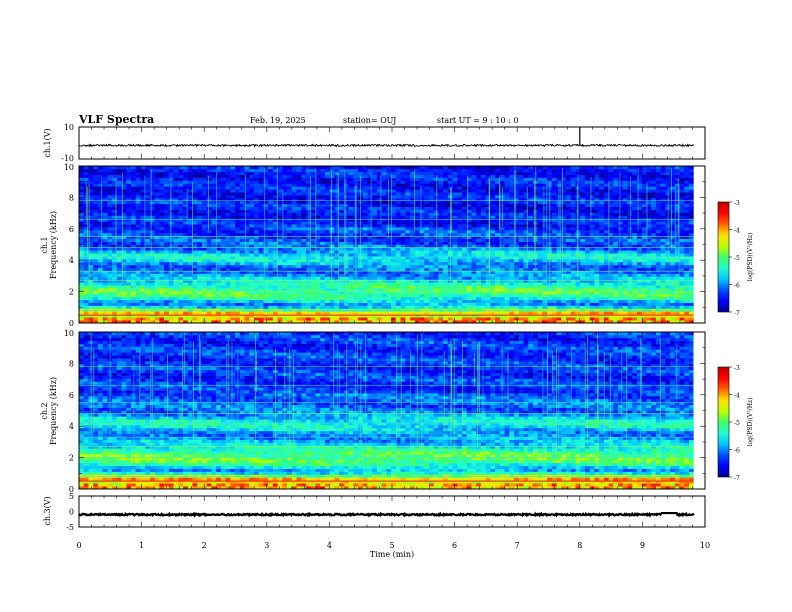 This screenshot has height=612, width=792. What do you see at coordinates (53, 411) in the screenshot?
I see `ch2-ylabel-frequency: Frequency (kHz)` at bounding box center [53, 411].